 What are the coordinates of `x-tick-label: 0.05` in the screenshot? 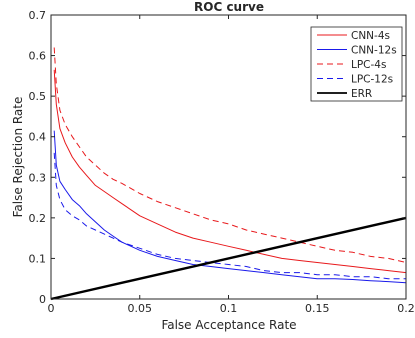 It's located at (140, 308).